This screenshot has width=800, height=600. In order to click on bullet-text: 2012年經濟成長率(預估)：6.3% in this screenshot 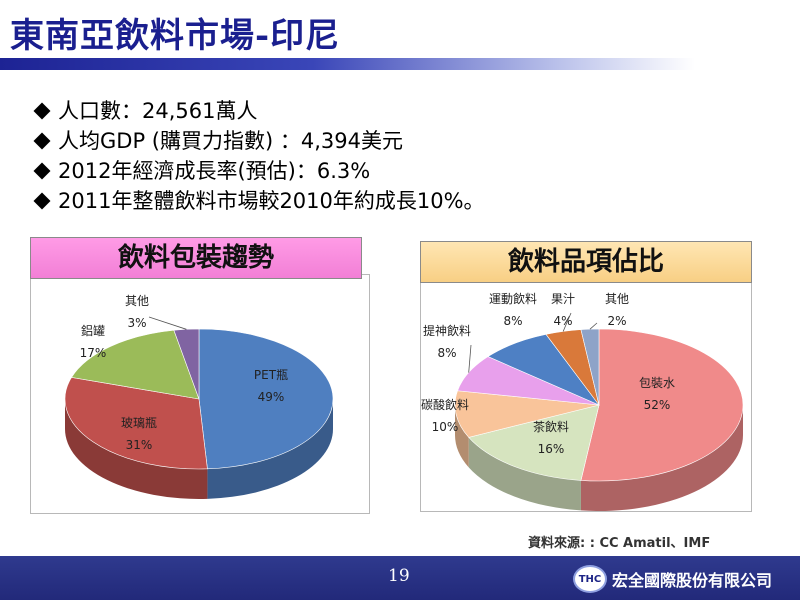, I will do `click(214, 171)`.